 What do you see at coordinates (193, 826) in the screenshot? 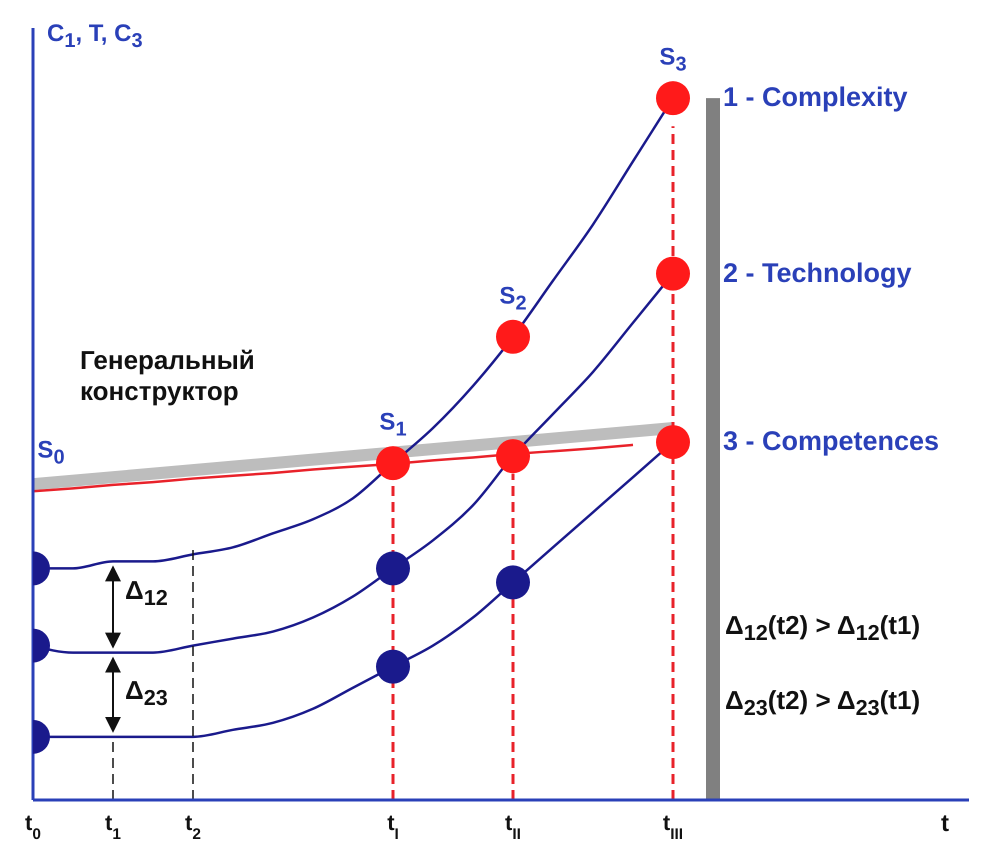
I see `x-tick-label: t$_{2}$` at bounding box center [193, 826].